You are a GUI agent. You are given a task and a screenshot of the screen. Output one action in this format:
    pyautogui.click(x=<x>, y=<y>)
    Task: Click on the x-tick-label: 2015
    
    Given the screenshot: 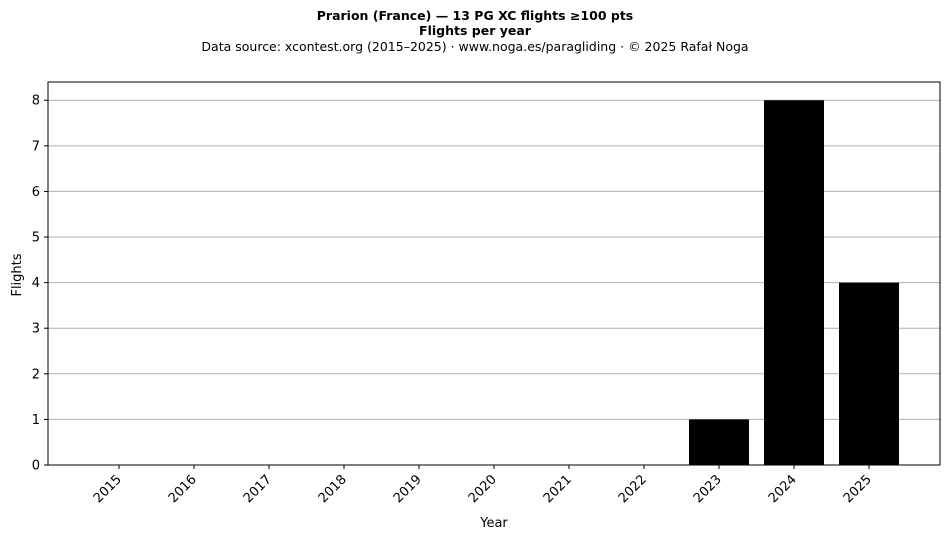 What is the action you would take?
    pyautogui.click(x=108, y=489)
    